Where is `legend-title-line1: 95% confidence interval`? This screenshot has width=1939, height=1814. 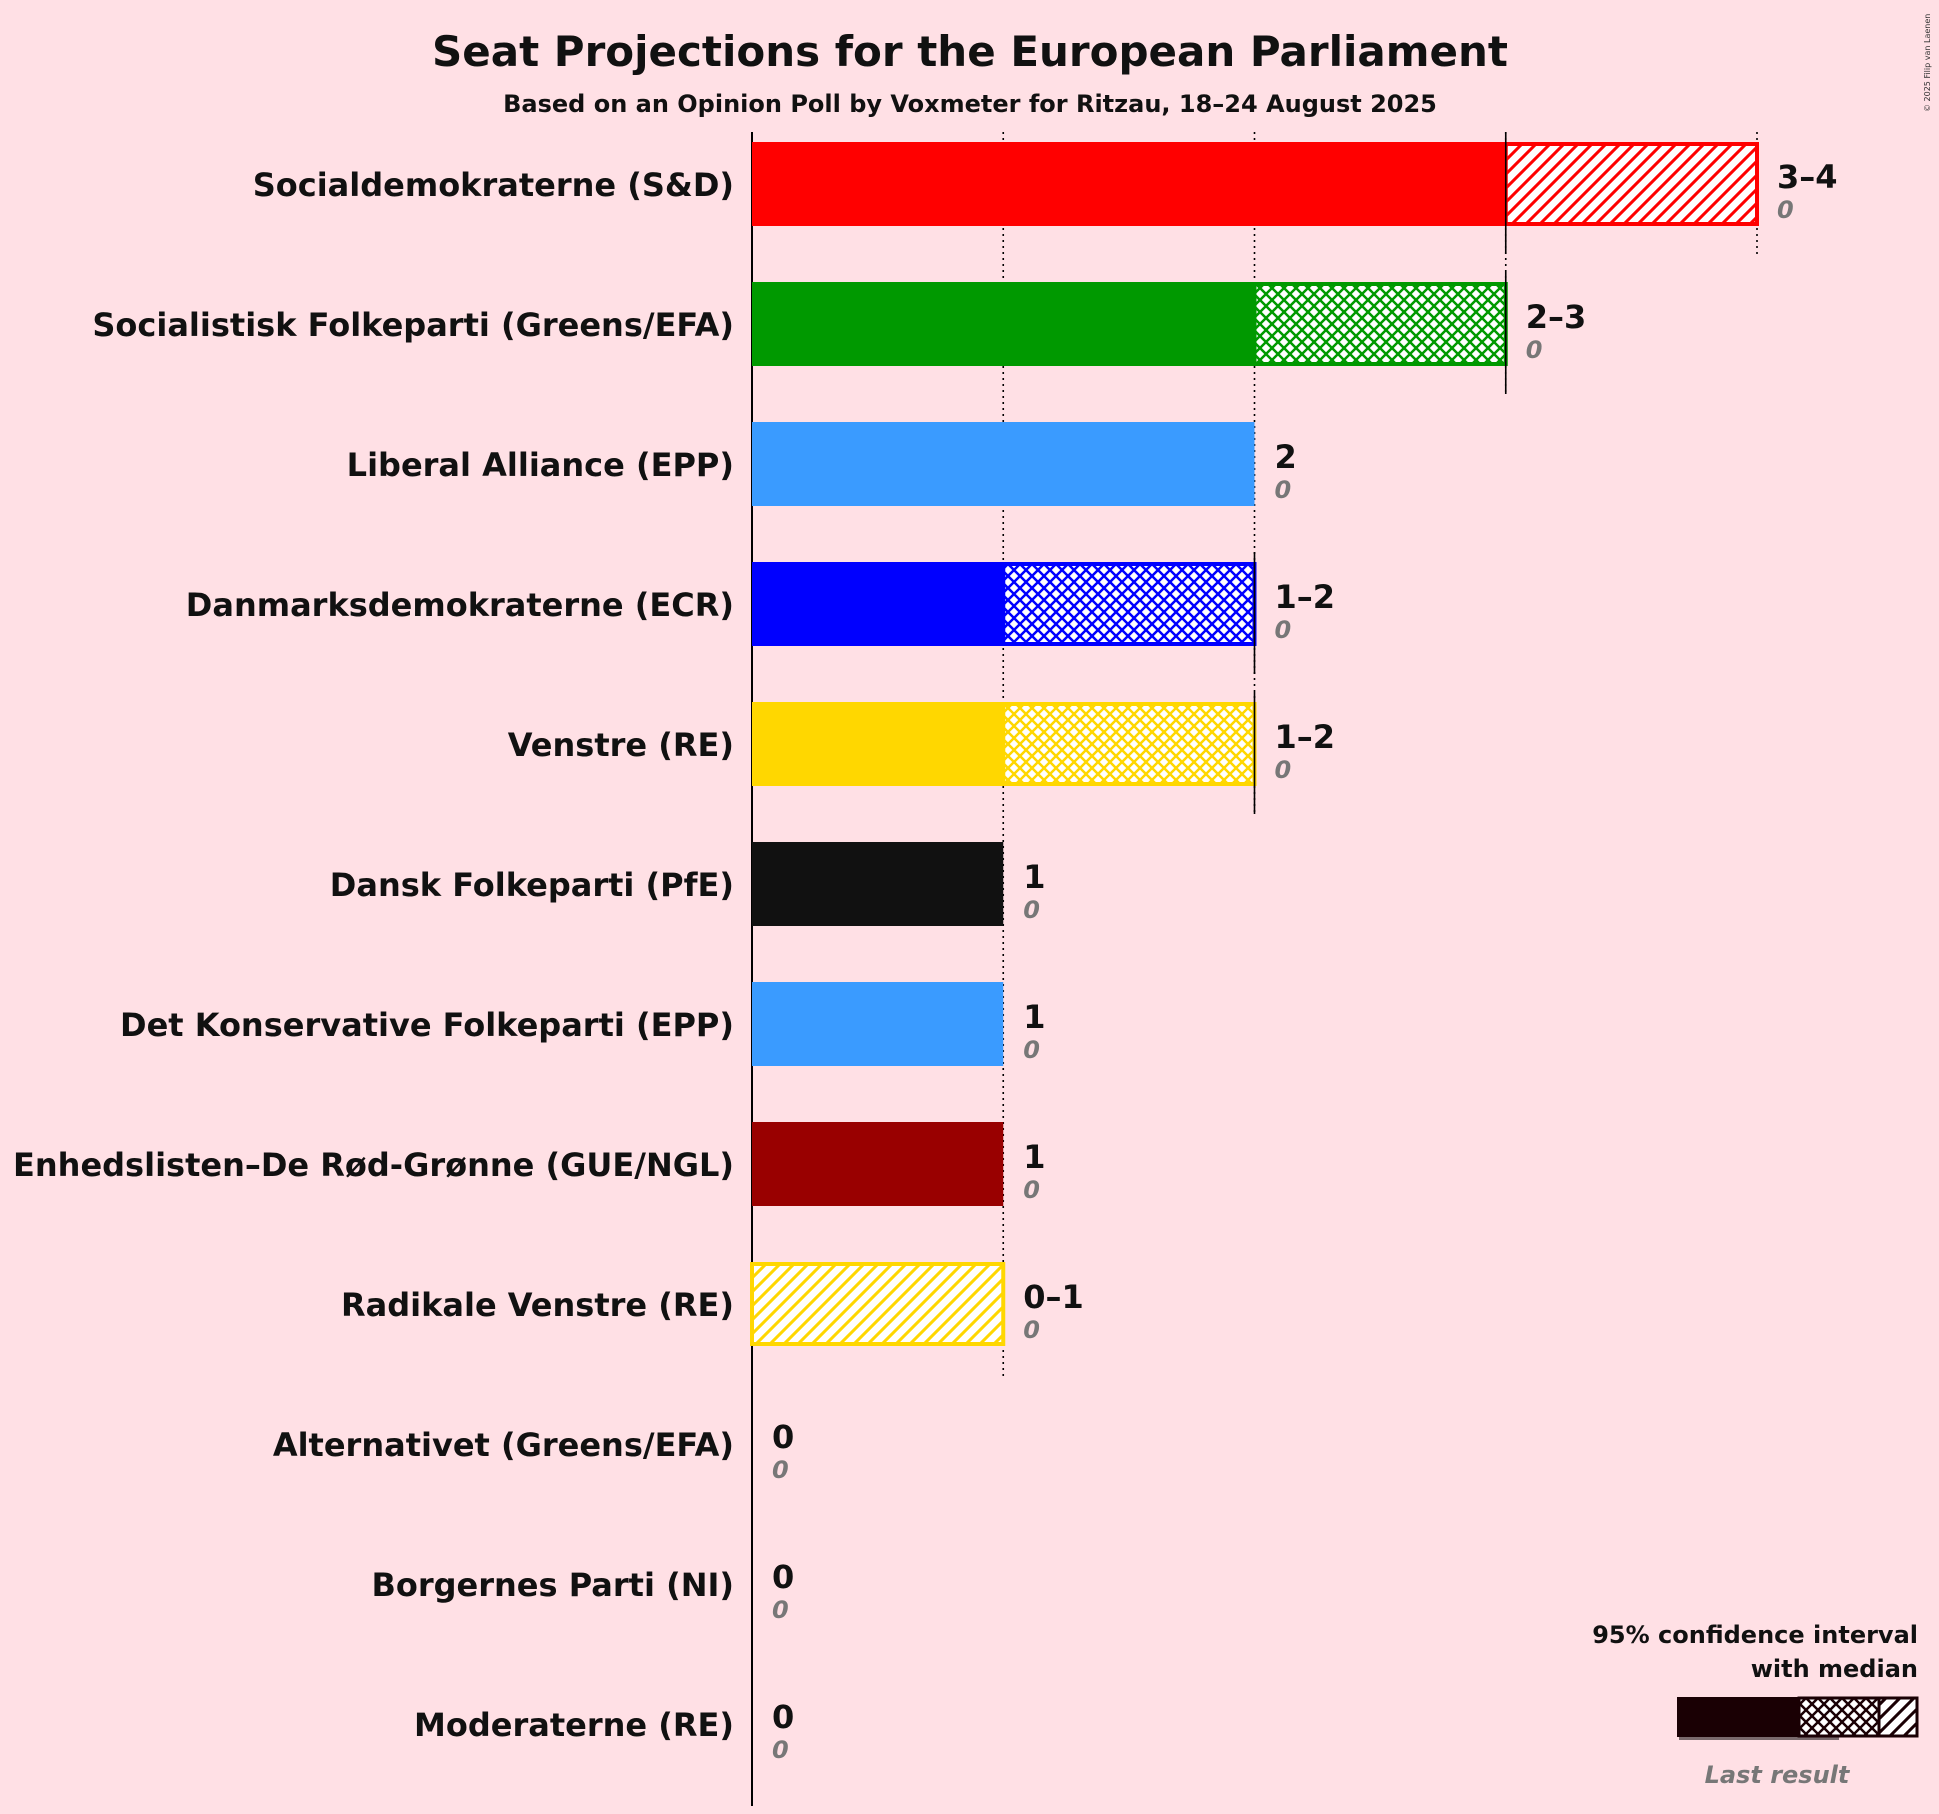 legend-title-line1: 95% confidence interval is located at coordinates (1755, 1635).